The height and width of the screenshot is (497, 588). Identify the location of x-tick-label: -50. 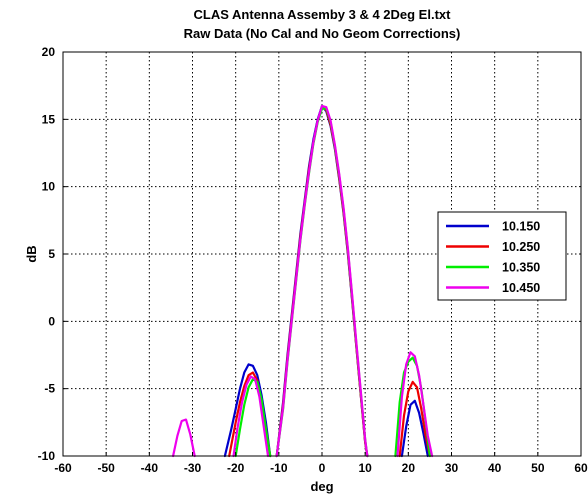
(106, 468).